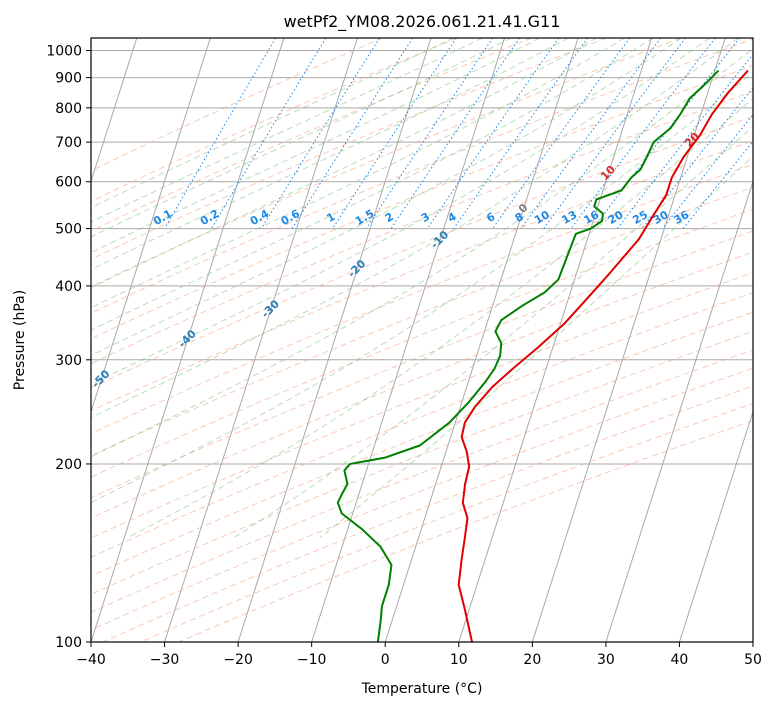  I want to click on chart-title: wetPf2_YM08.2026.061.21.41.G11, so click(422, 22).